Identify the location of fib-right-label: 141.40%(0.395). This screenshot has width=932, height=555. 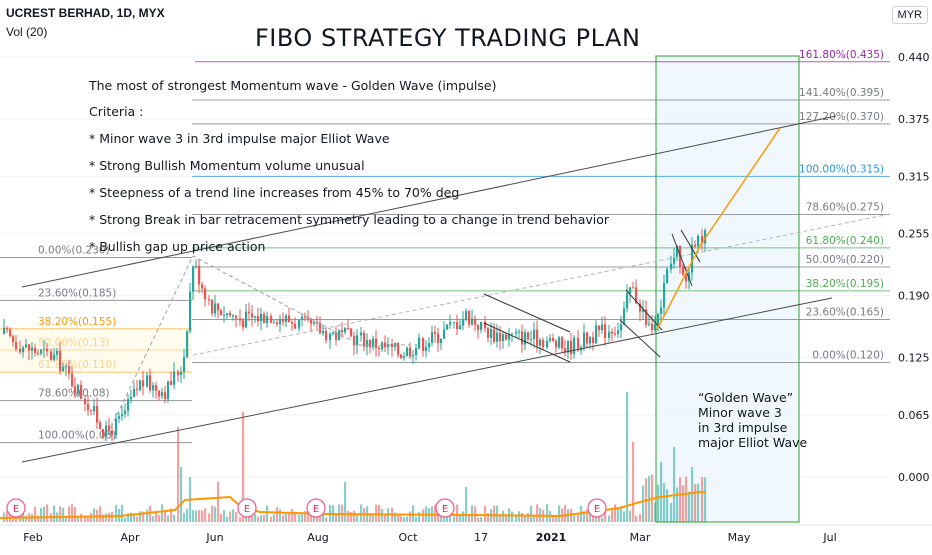
(841, 93).